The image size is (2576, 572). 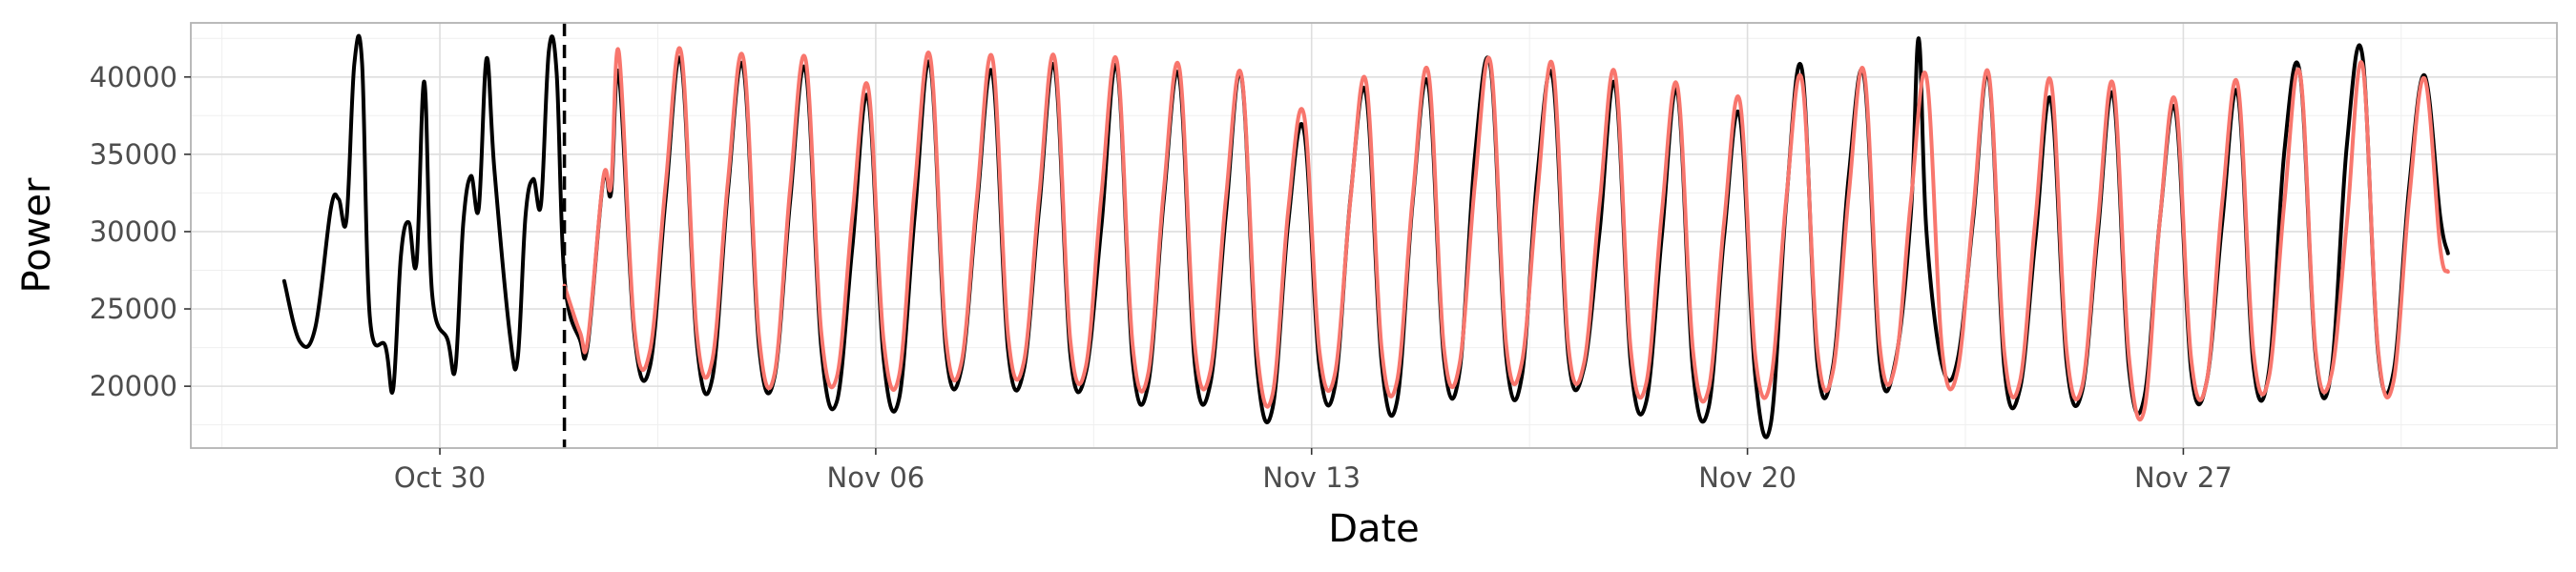 What do you see at coordinates (133, 77) in the screenshot?
I see `y-tick-label: 40000` at bounding box center [133, 77].